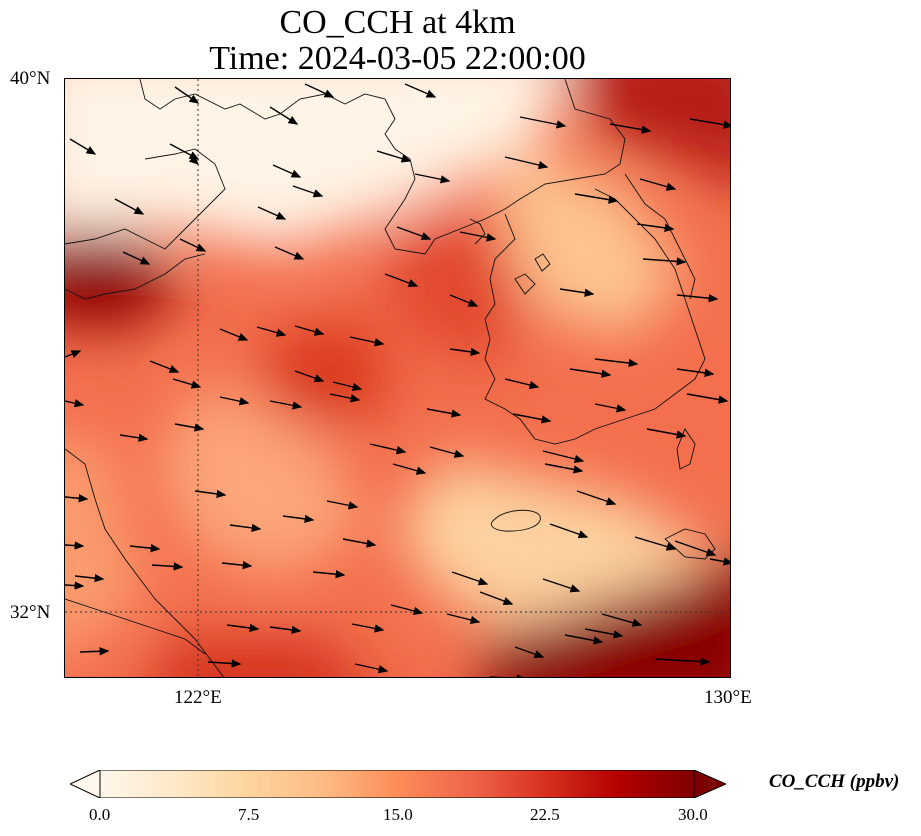 This screenshot has width=921, height=836. Describe the element at coordinates (693, 814) in the screenshot. I see `colorbar-tick-4: 30.0` at that location.